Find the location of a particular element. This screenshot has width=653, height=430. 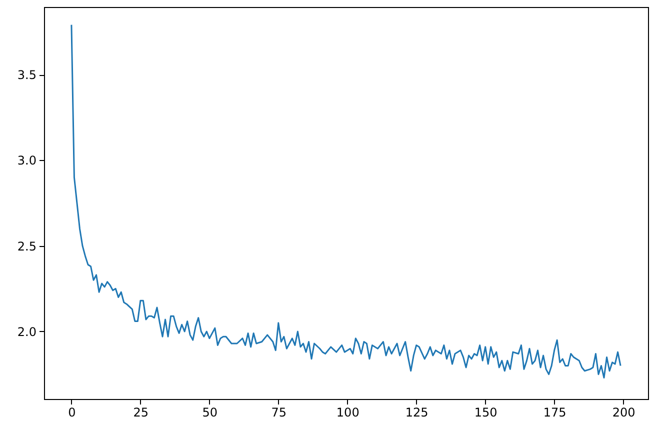

x-tick-label: 100 is located at coordinates (348, 413).